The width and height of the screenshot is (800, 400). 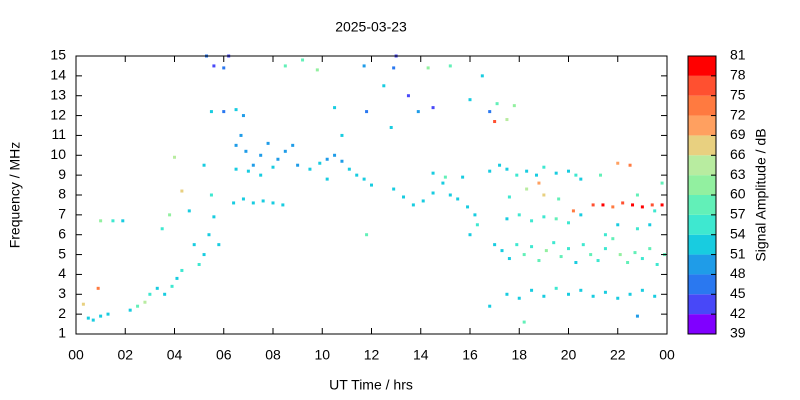 What do you see at coordinates (58, 114) in the screenshot?
I see `y-tick-label: 12` at bounding box center [58, 114].